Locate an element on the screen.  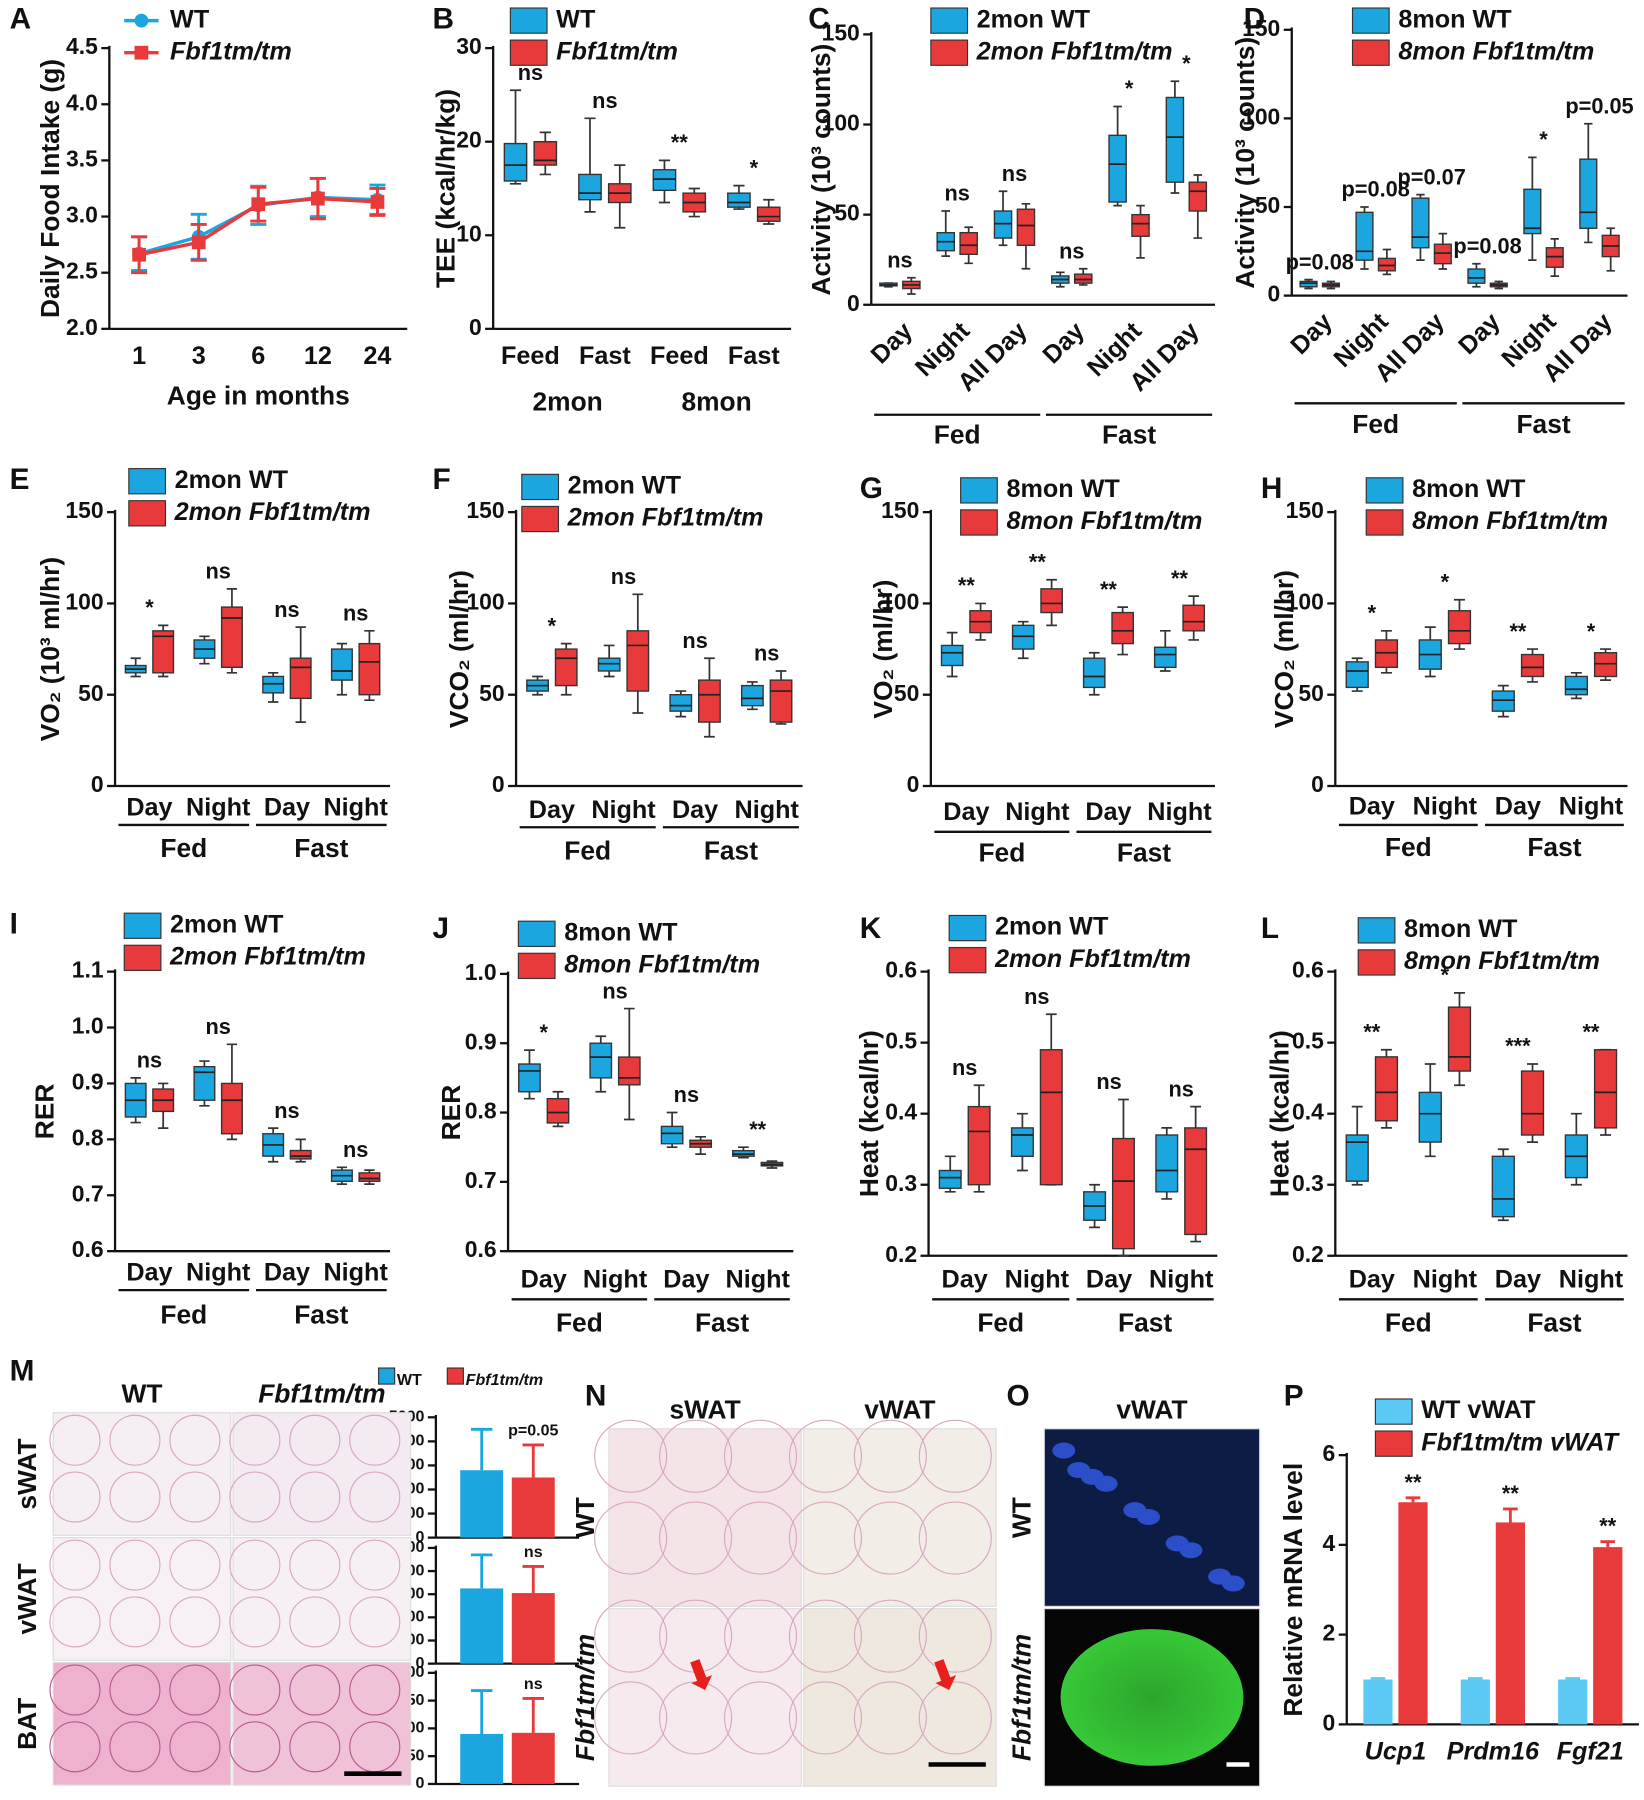
row-label: vWAT is located at coordinates (27, 1598).